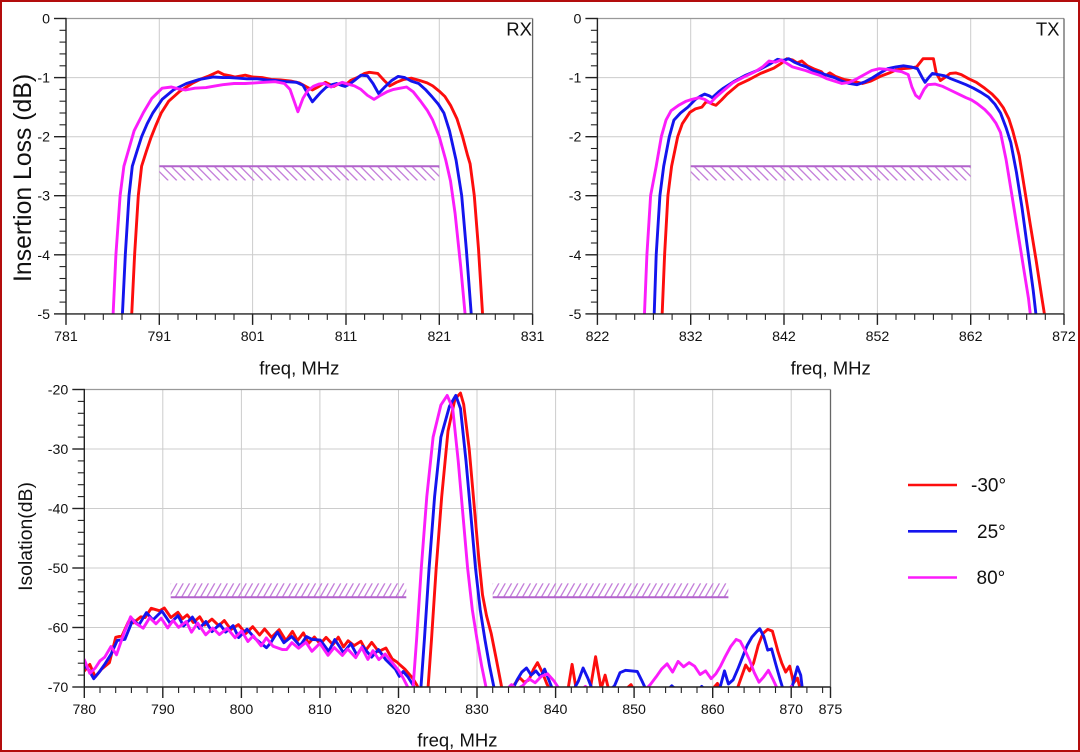 The image size is (1080, 752). Describe the element at coordinates (970, 336) in the screenshot. I see `svg-text: 862` at that location.